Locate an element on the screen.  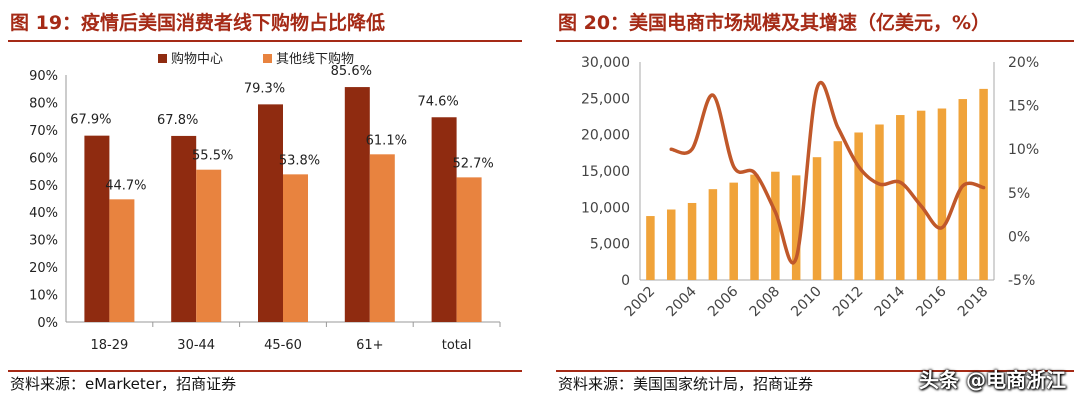
data-label: 67.8% is located at coordinates (177, 120).